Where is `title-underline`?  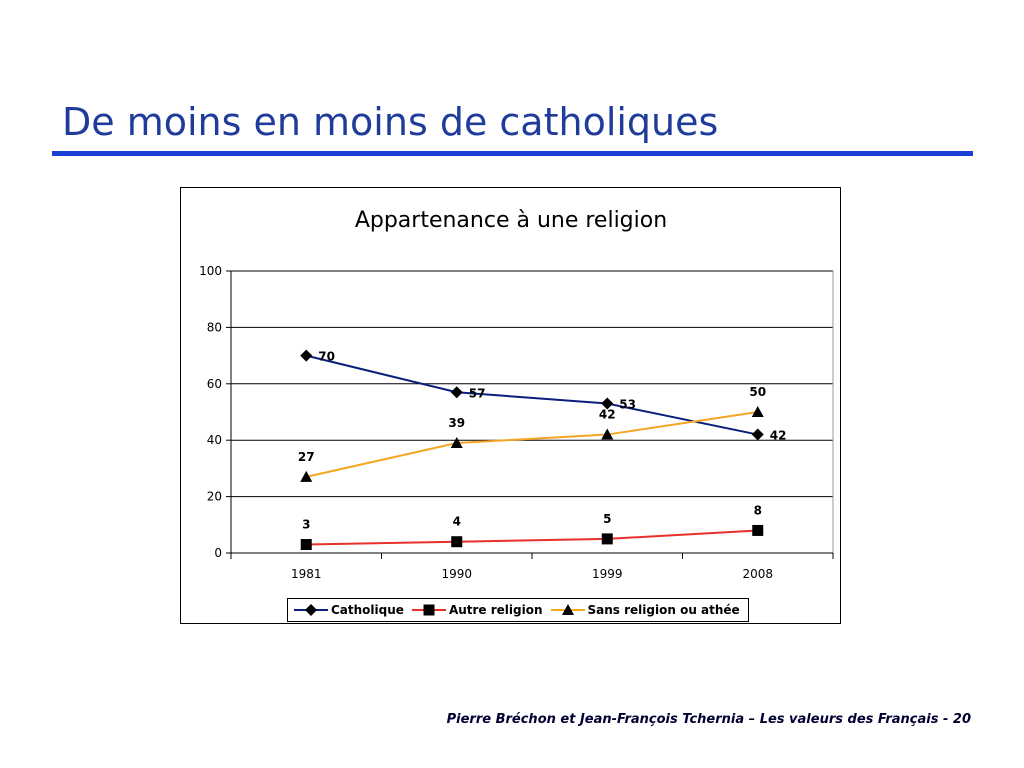 title-underline is located at coordinates (512, 153).